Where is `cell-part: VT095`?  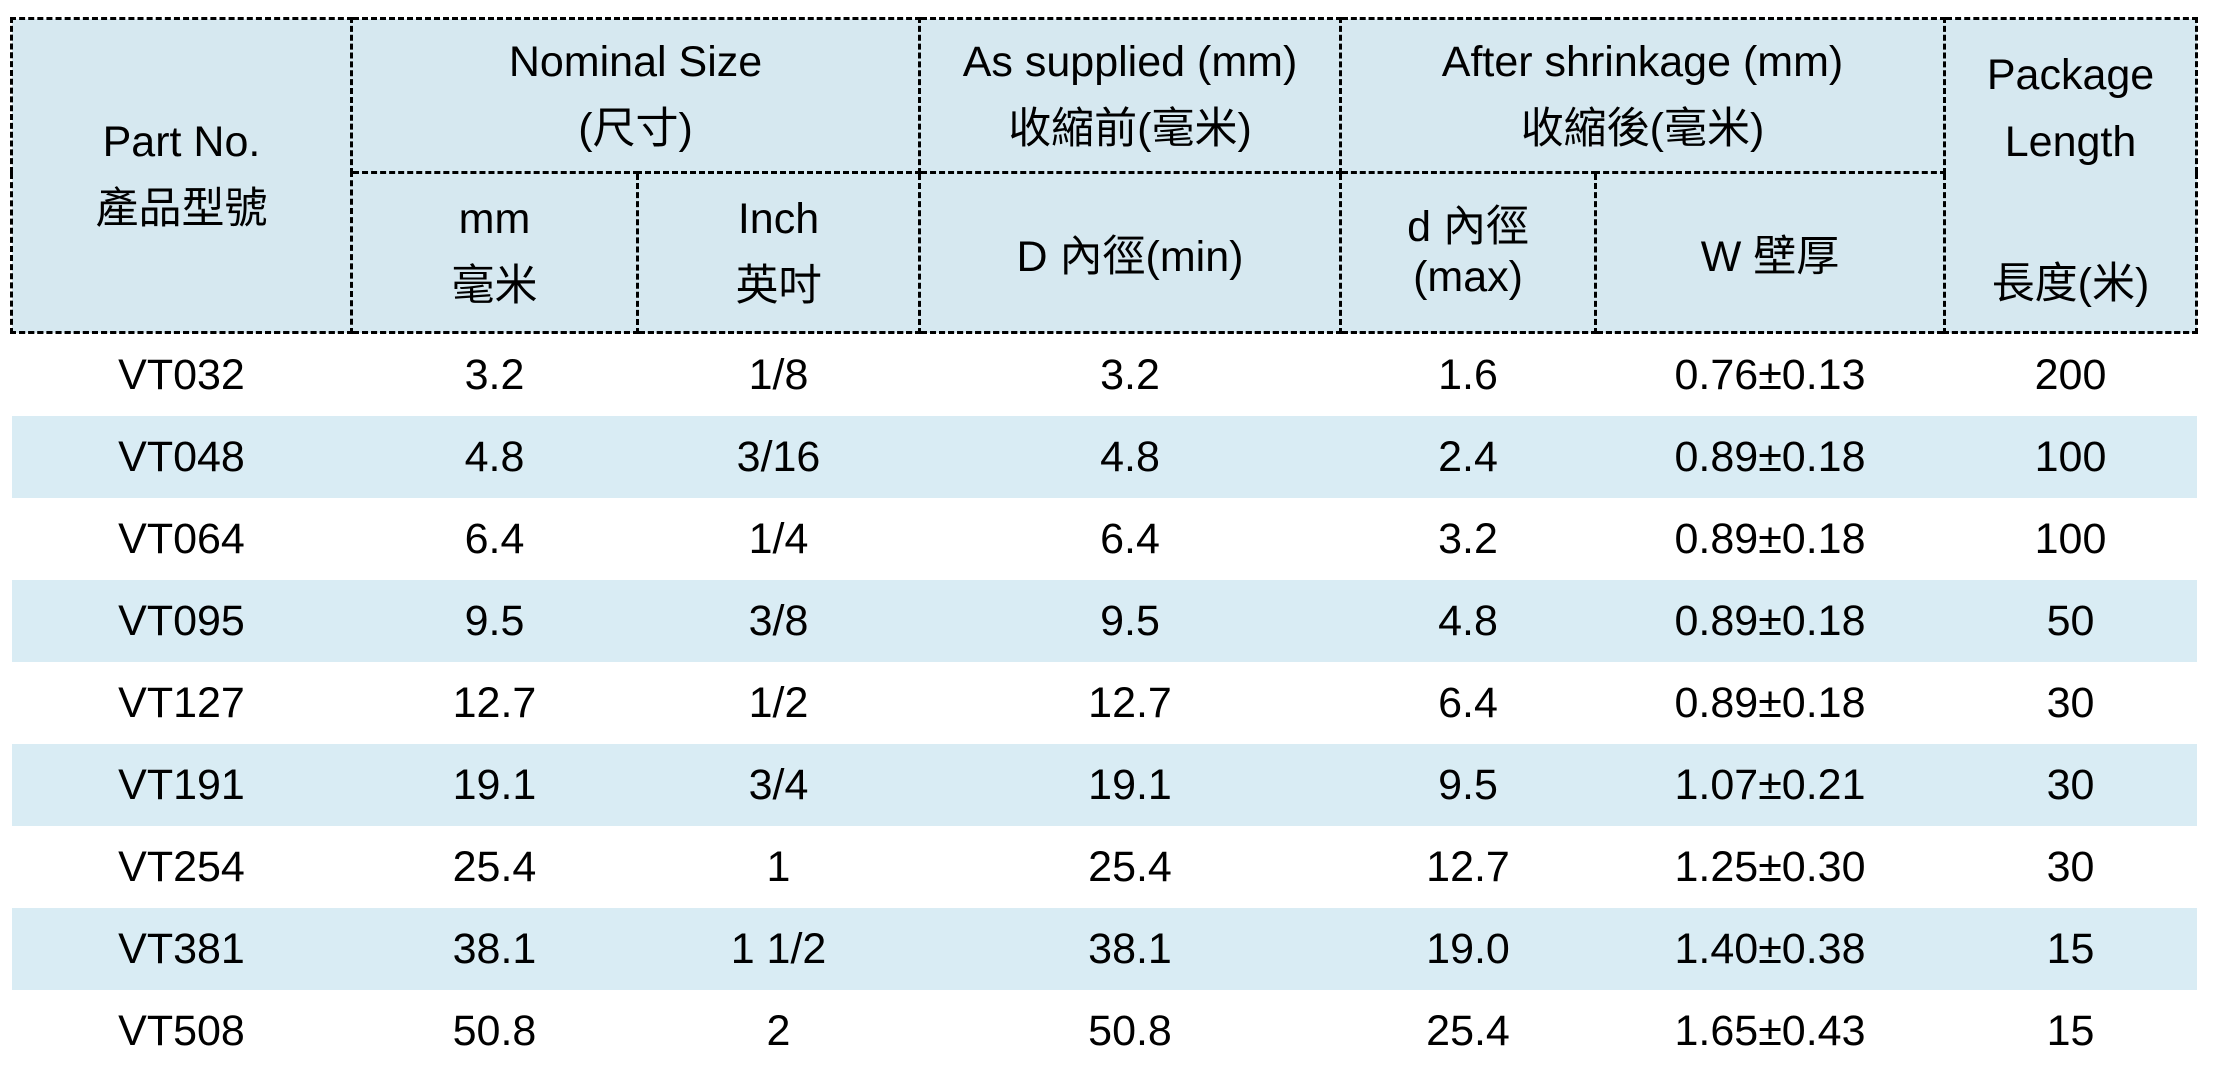
cell-part: VT095 is located at coordinates (181, 620).